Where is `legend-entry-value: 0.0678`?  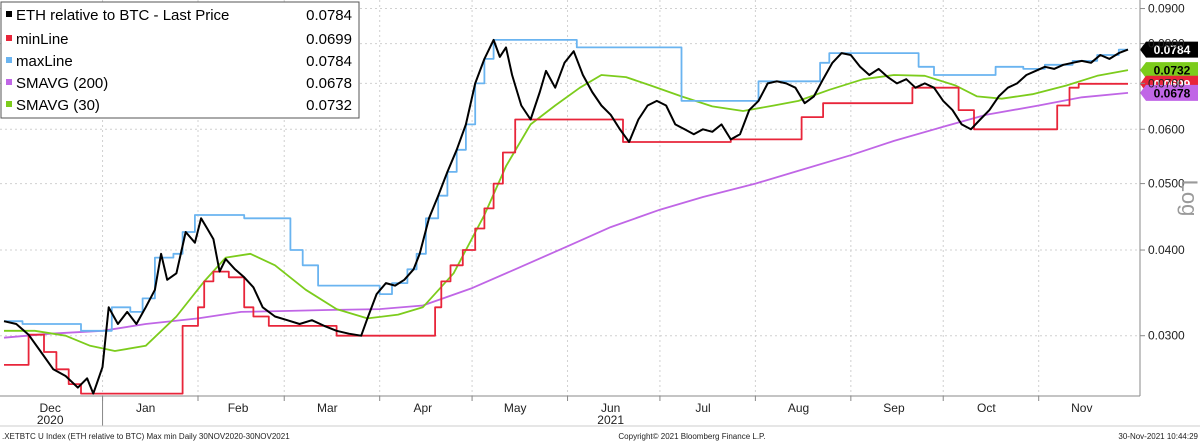
legend-entry-value: 0.0678 is located at coordinates (329, 83).